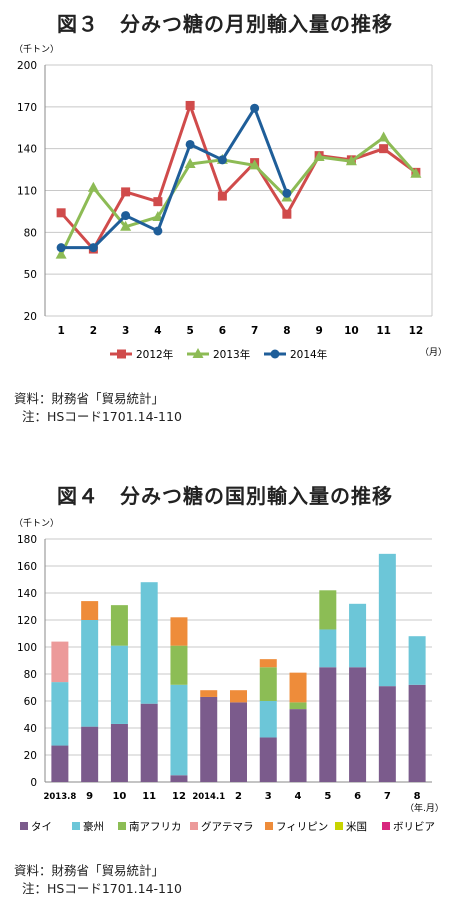 This screenshot has width=450, height=900. What do you see at coordinates (98, 408) in the screenshot?
I see `chart1-source: 資料：財務省「貿易統計」 注：HSコード1701.14-110` at bounding box center [98, 408].